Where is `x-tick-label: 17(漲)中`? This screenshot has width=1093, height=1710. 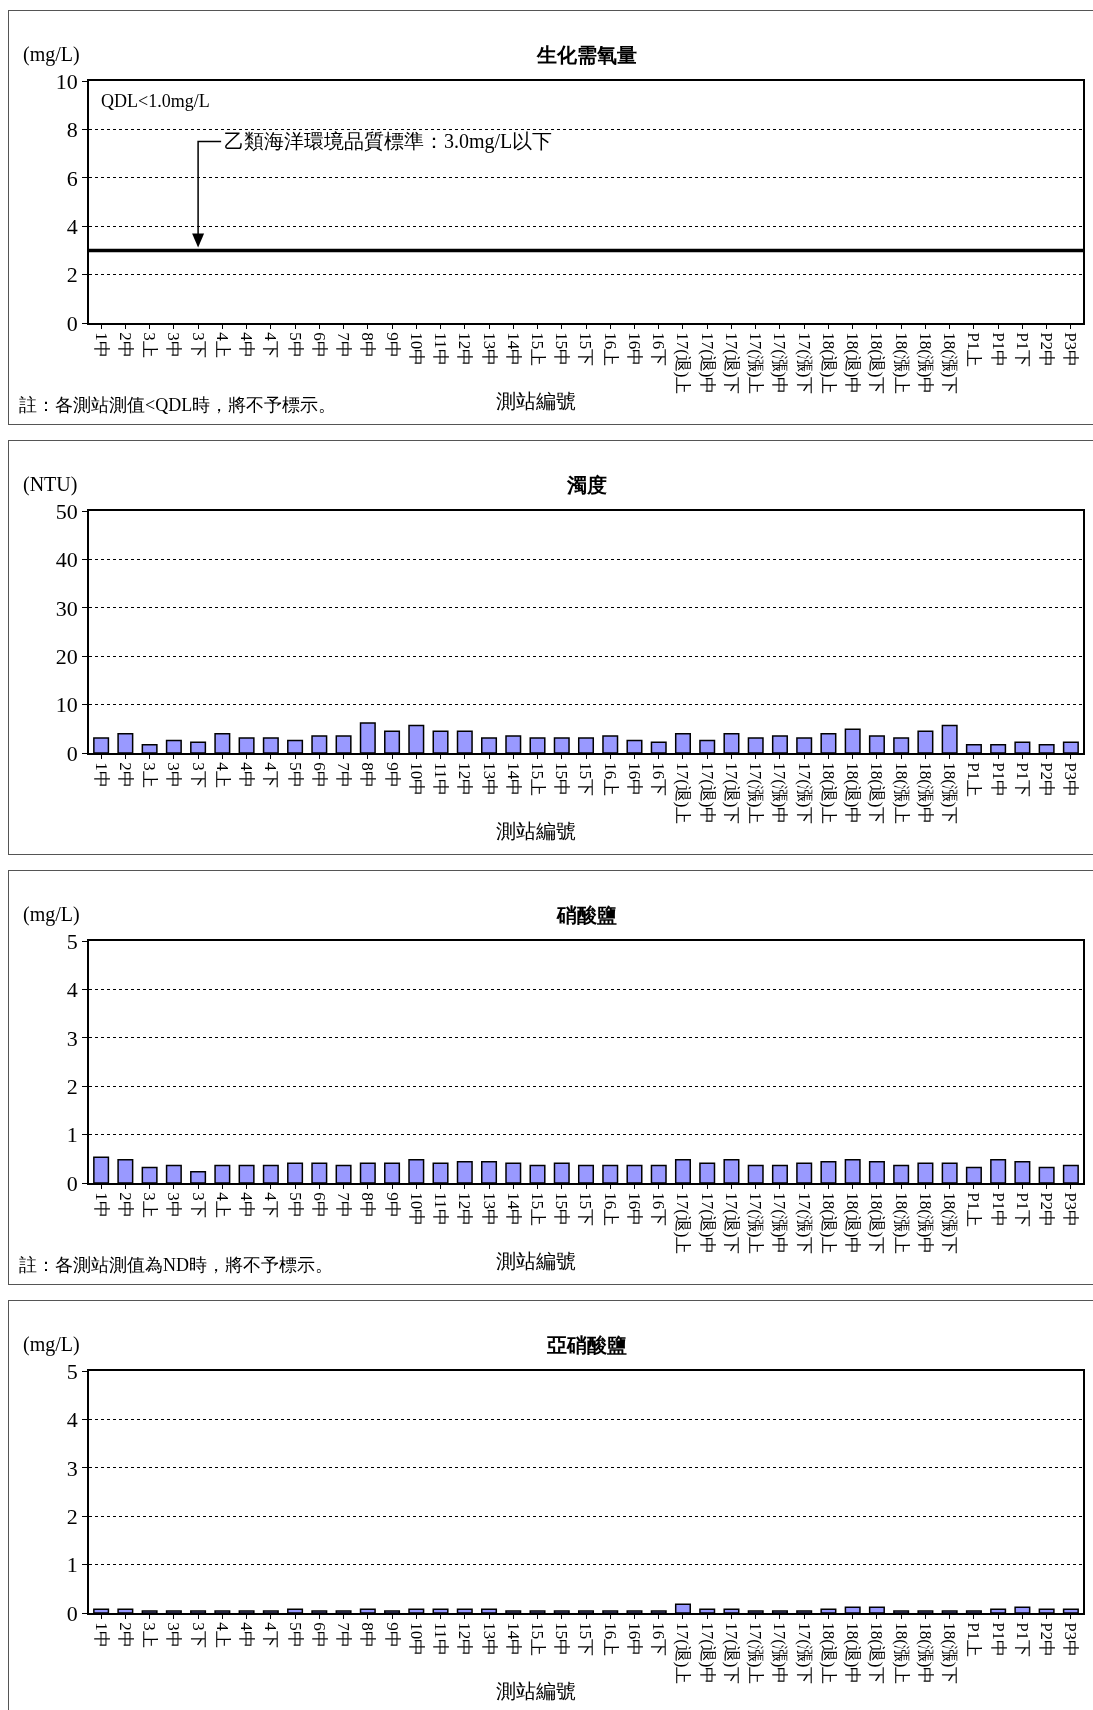 x-tick-label: 17(漲)中 is located at coordinates (780, 1653).